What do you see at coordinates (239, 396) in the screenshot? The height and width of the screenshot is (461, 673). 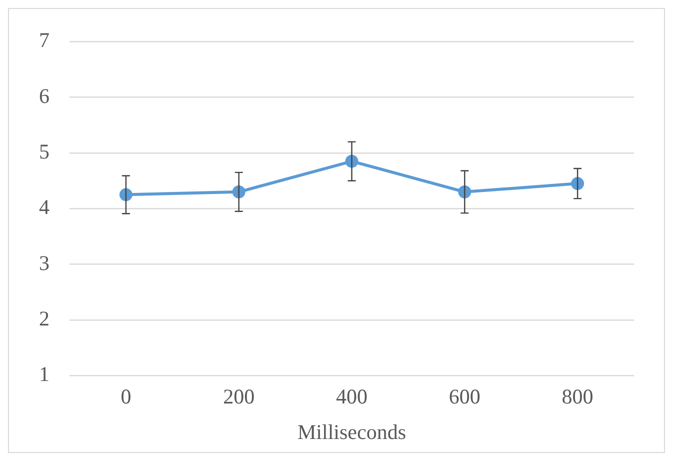 I see `x-tick-label: 200` at bounding box center [239, 396].